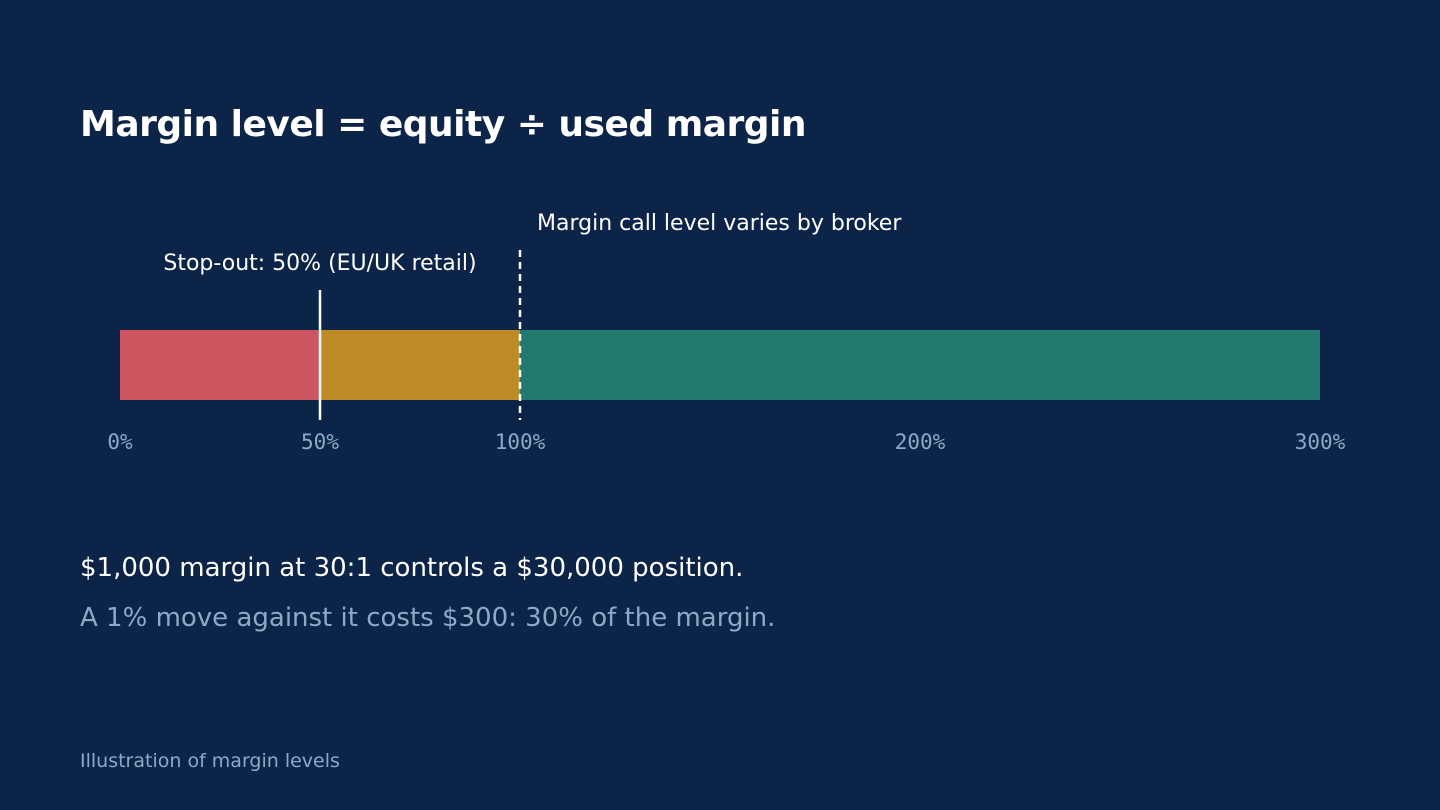  What do you see at coordinates (320, 442) in the screenshot?
I see `tick-label: 50%` at bounding box center [320, 442].